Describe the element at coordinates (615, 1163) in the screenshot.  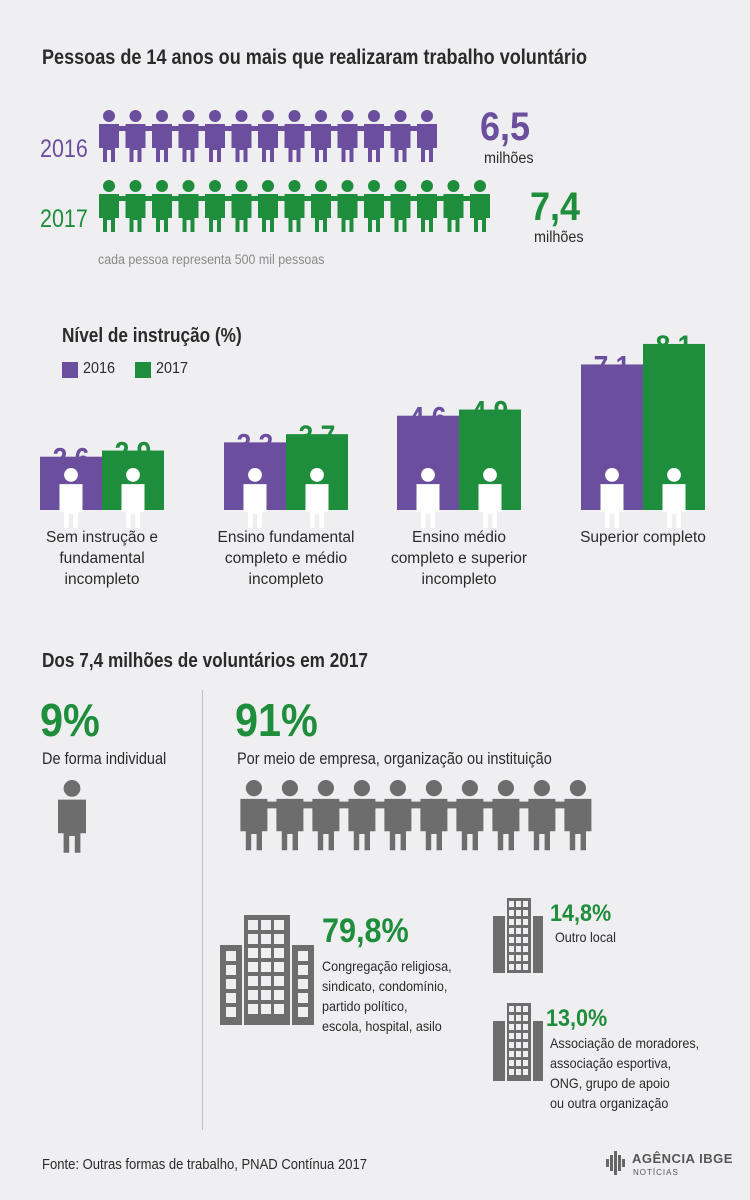
I see `ibge-logo-icon` at that location.